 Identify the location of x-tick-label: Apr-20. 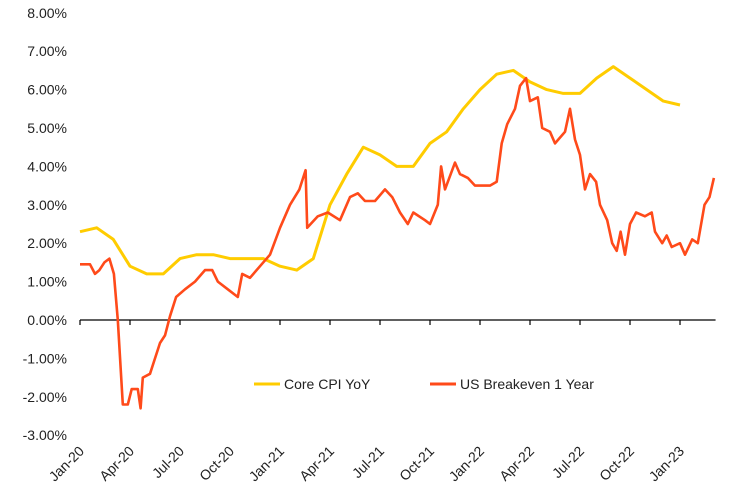
(116, 463).